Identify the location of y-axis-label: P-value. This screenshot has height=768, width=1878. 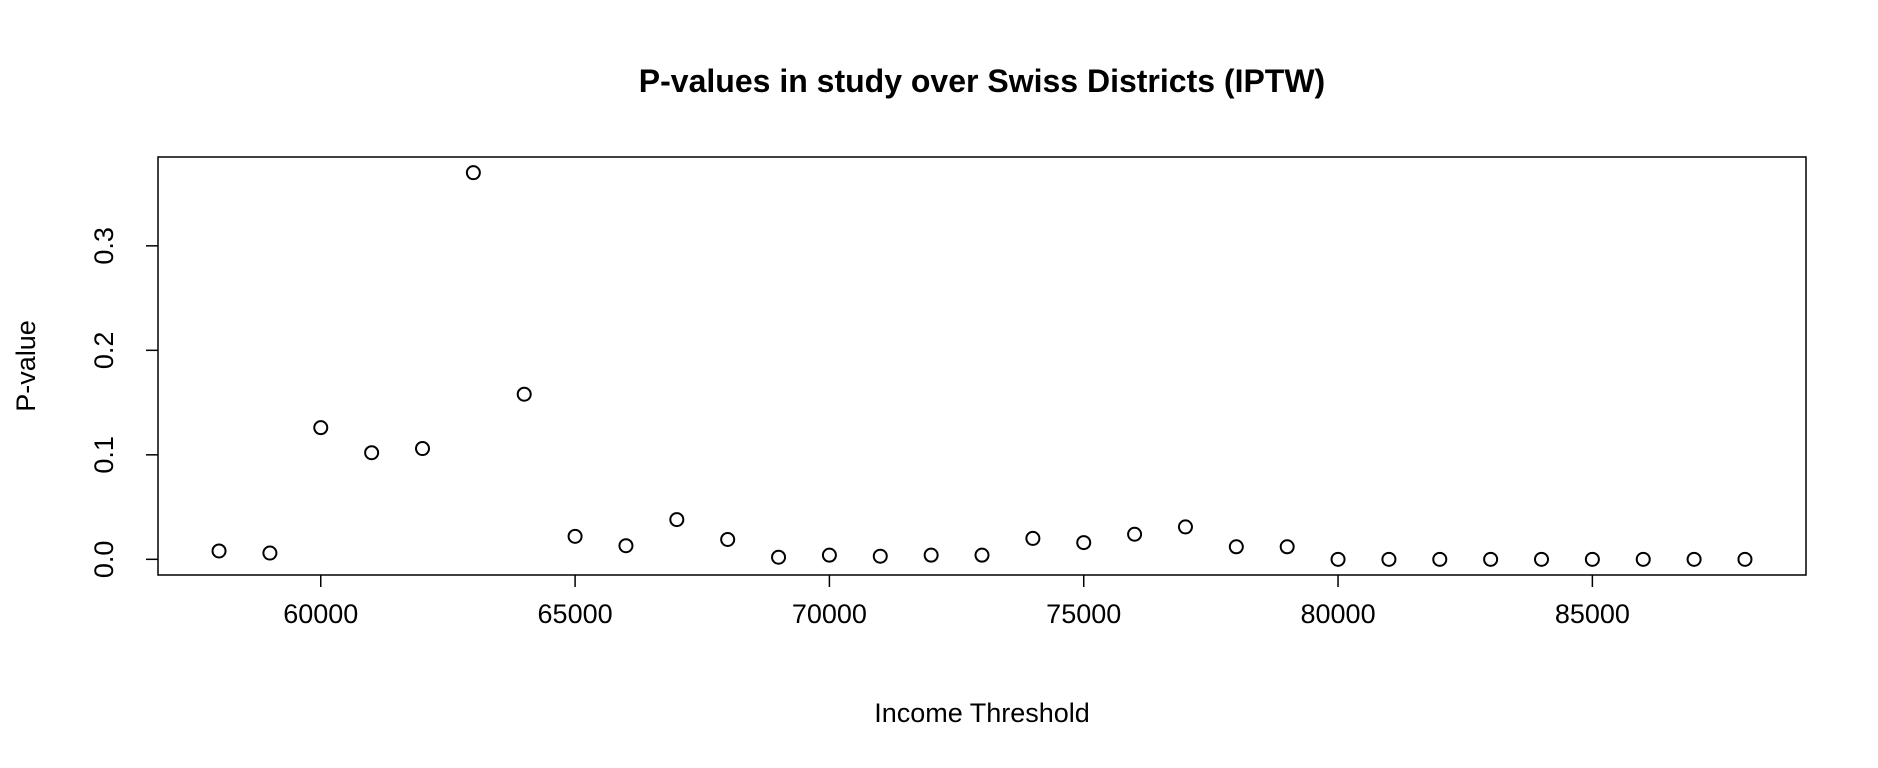
(26, 366).